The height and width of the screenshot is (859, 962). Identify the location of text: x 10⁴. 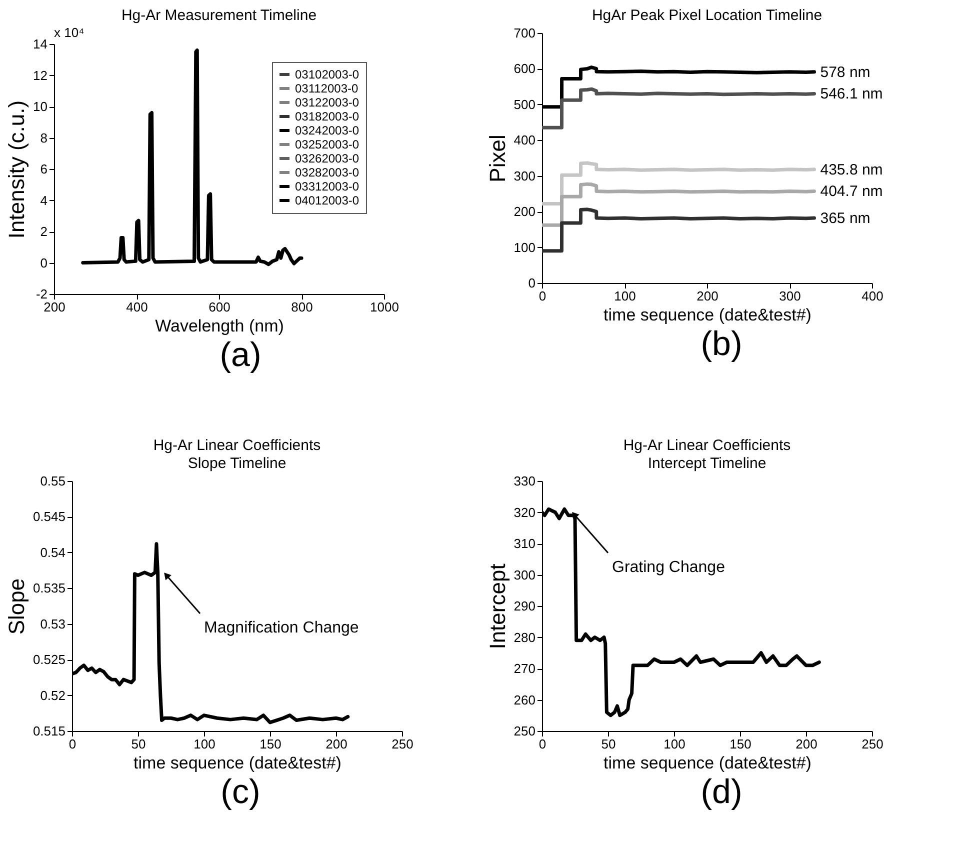
(69, 32).